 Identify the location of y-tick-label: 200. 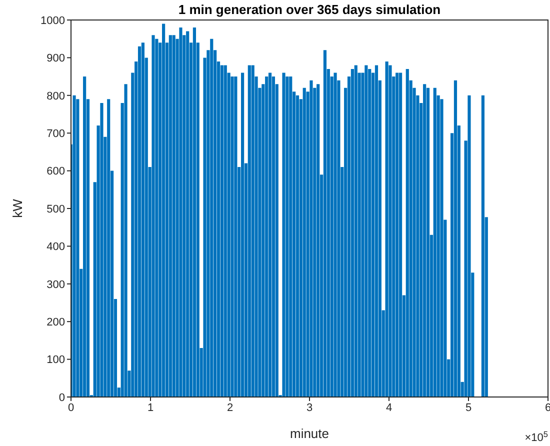
(55, 322).